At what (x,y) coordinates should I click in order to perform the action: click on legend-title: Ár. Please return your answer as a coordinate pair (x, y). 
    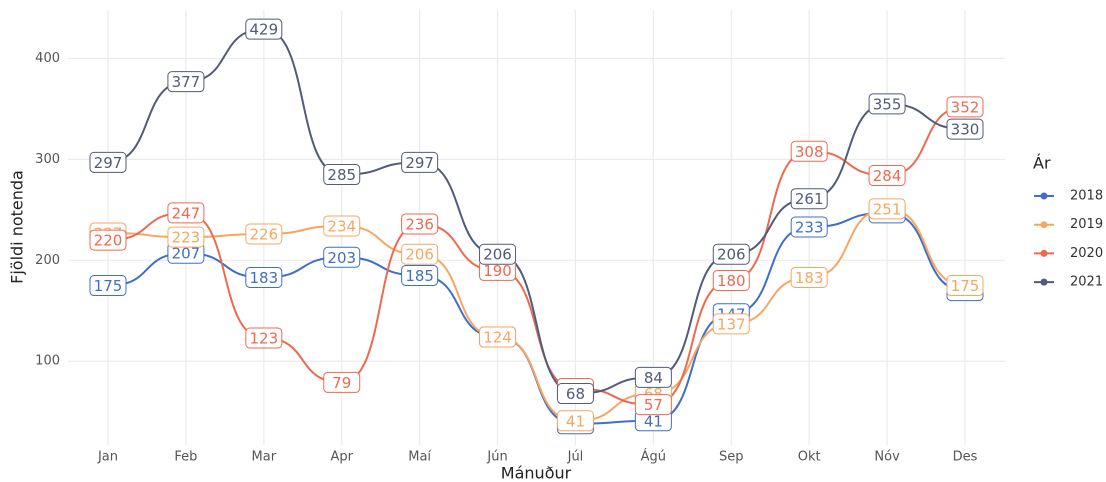
    Looking at the image, I should click on (1042, 163).